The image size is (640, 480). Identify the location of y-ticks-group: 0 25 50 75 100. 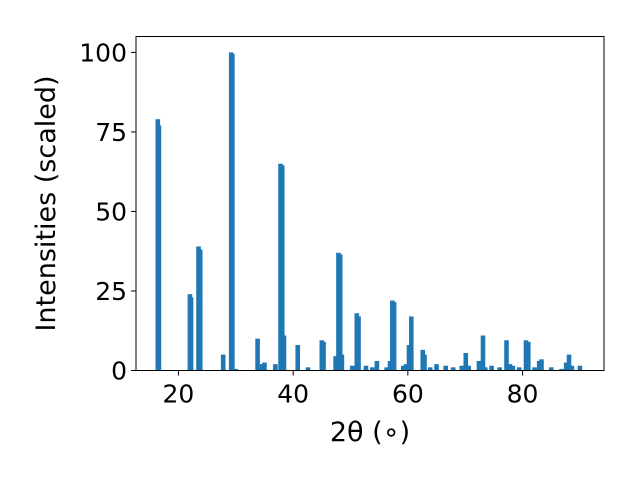
(107, 212).